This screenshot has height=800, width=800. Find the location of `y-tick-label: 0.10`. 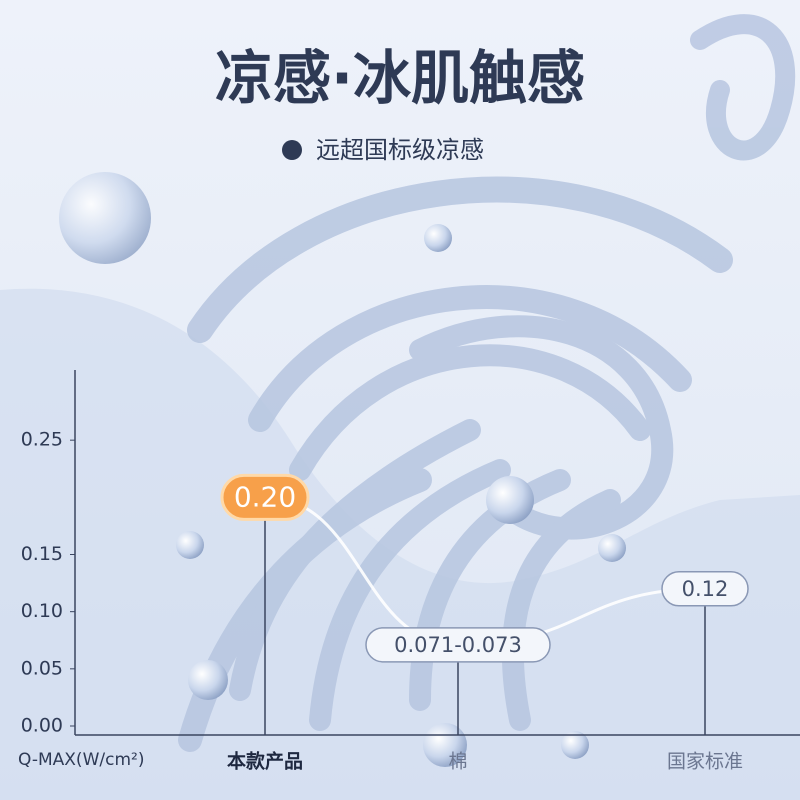

y-tick-label: 0.10 is located at coordinates (42, 611).